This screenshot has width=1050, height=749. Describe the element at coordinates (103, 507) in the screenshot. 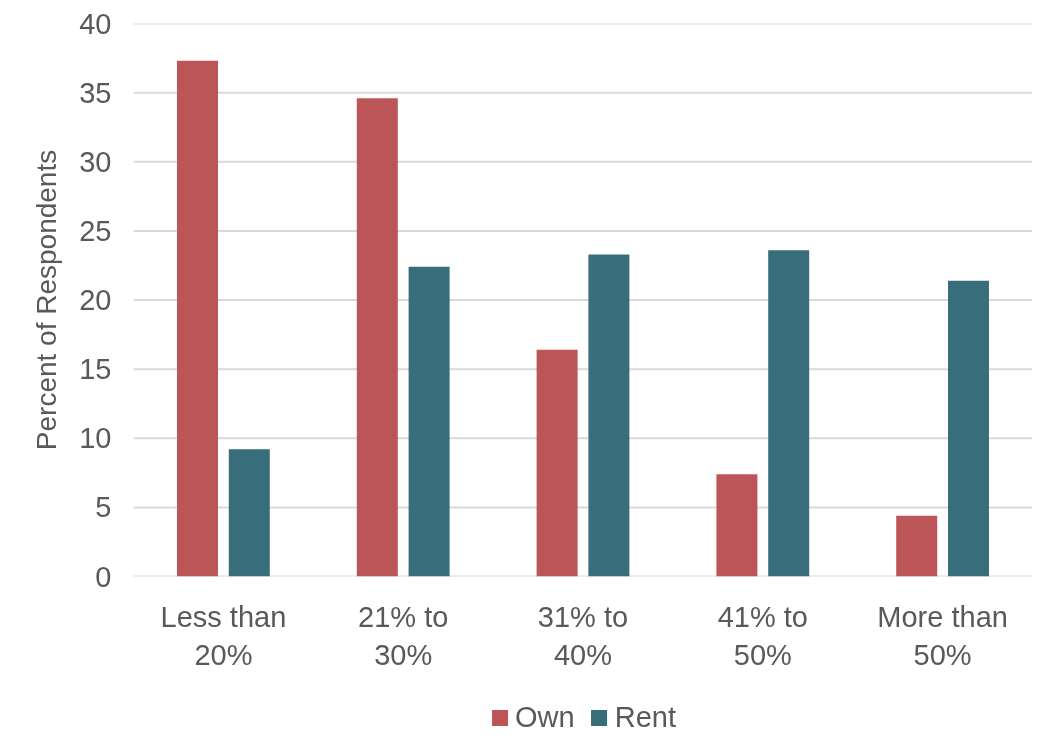

I see `y-tick-label: 5` at that location.